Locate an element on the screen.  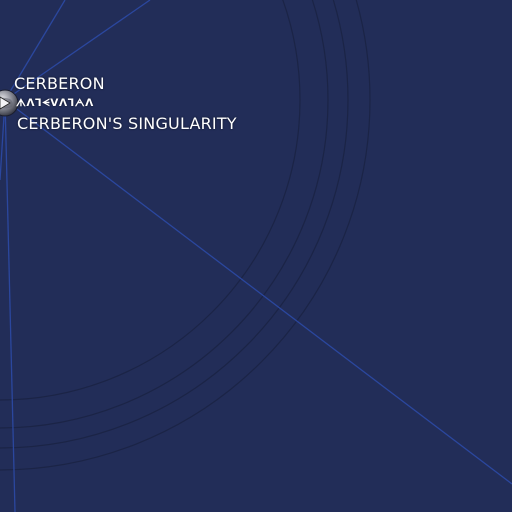
region-name-label: CERBERON'S SINGULARITY is located at coordinates (127, 123).